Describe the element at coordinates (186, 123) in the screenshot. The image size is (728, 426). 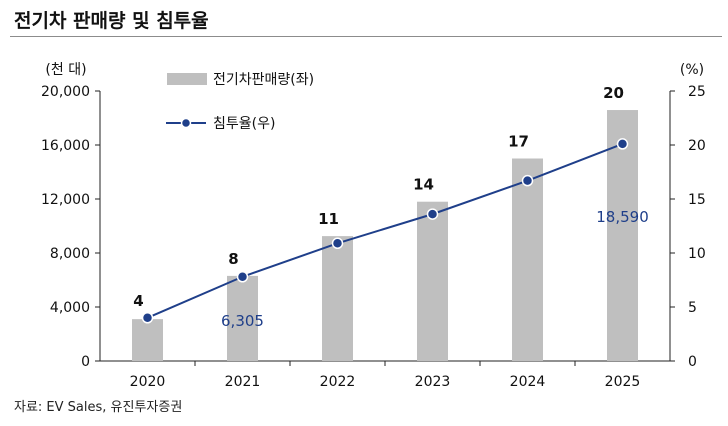
I see `legend-line-marker` at that location.